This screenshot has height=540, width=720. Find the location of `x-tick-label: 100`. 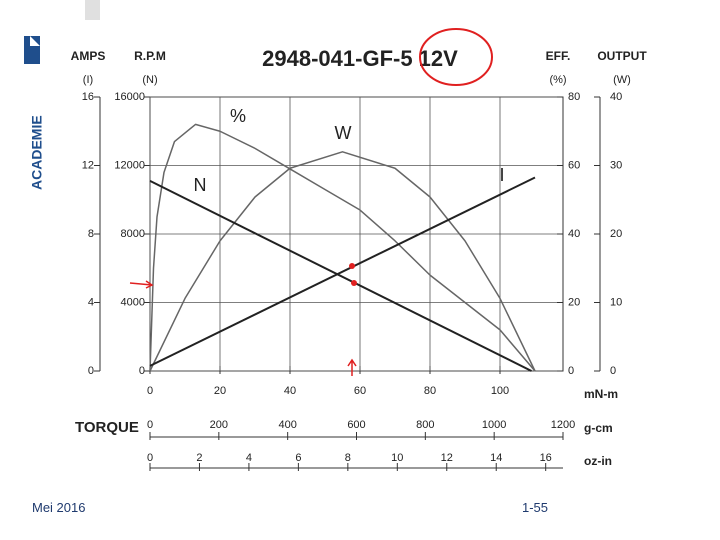

x-tick-label: 100 is located at coordinates (500, 391).